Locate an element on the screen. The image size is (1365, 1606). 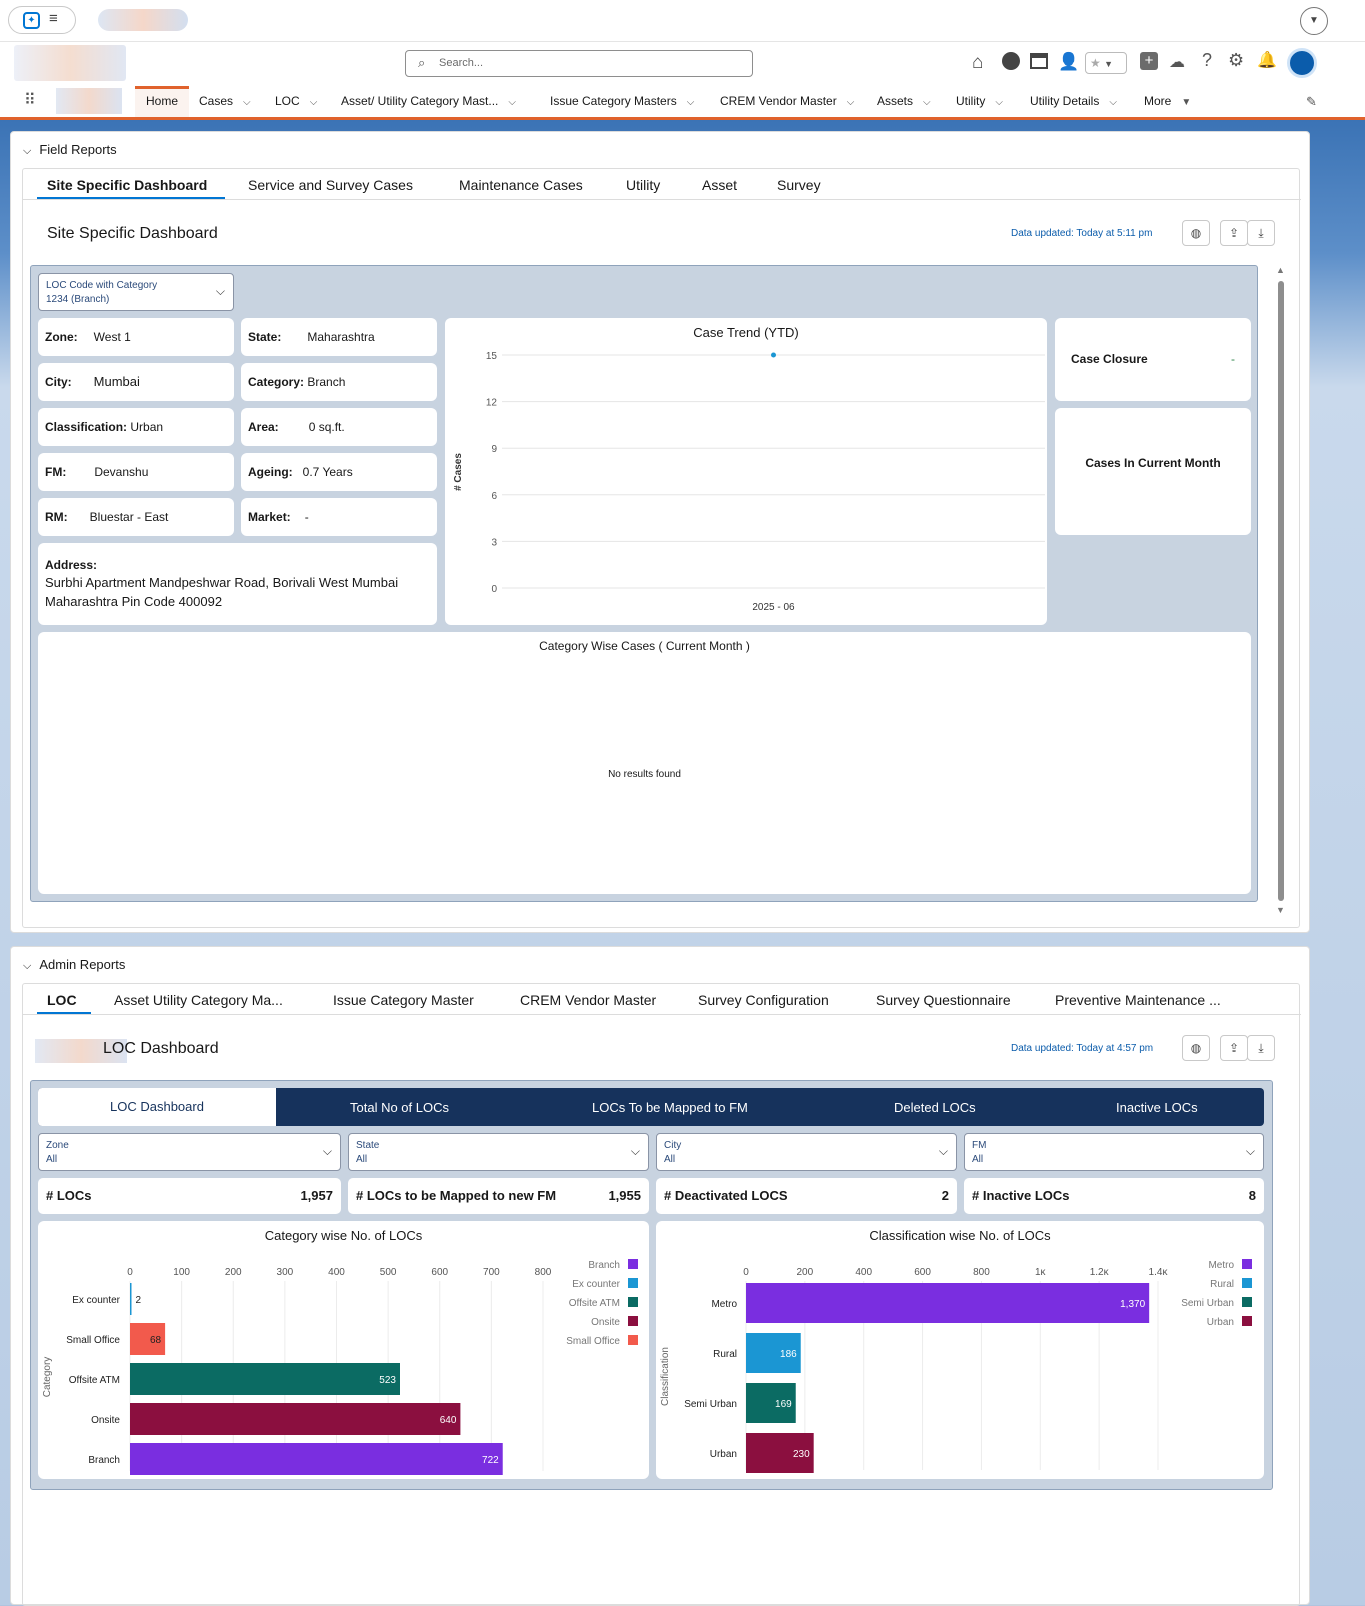
tab-maintenance-cases: Maintenance Cases is located at coordinates (521, 185).